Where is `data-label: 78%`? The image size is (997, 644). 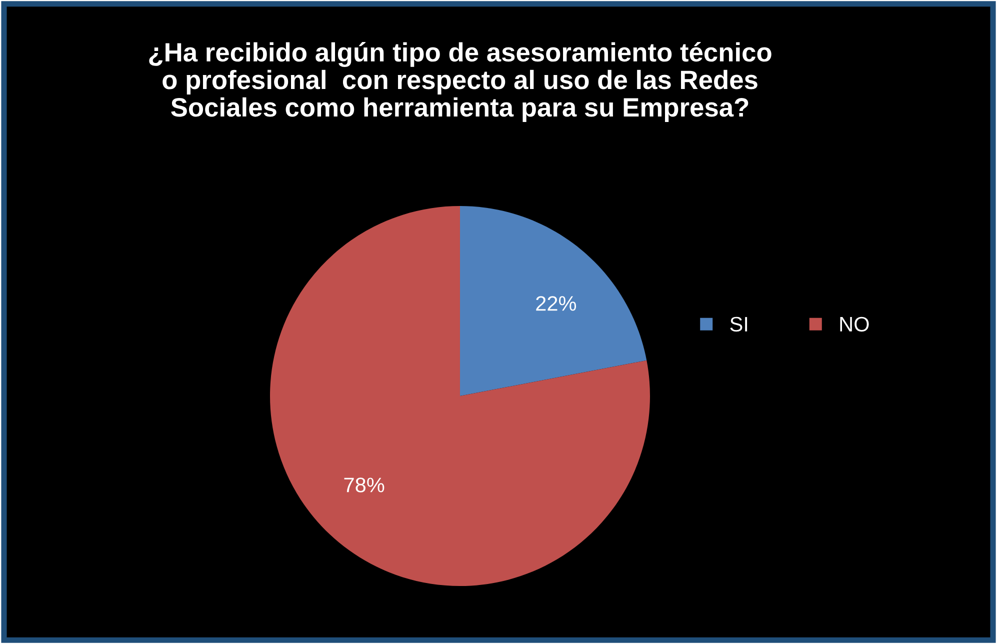
data-label: 78% is located at coordinates (364, 485).